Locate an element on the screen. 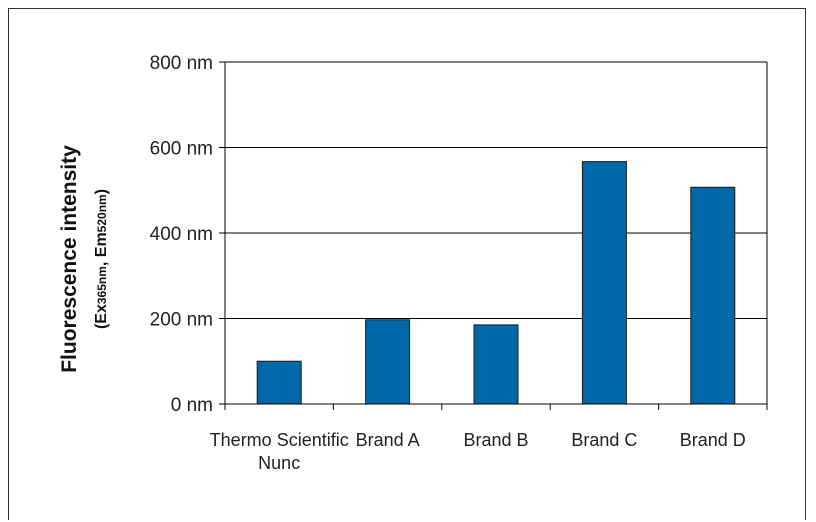 The image size is (816, 522). y-tick-label: 800 nm is located at coordinates (181, 63).